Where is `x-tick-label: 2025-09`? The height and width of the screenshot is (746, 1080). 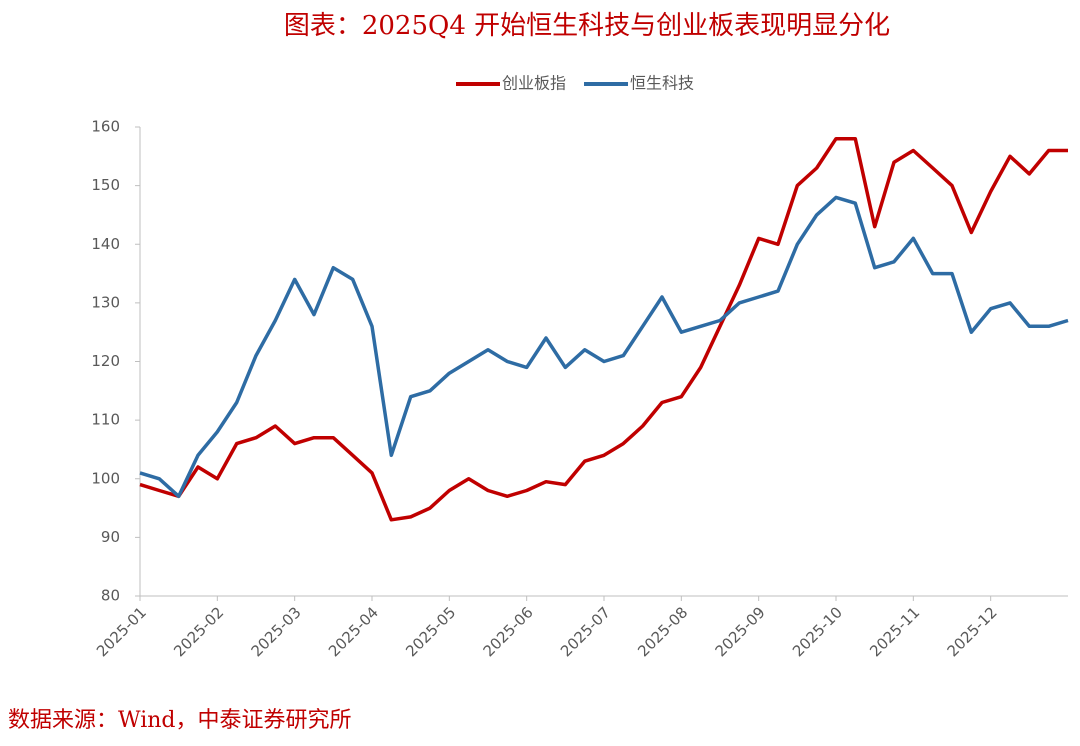 x-tick-label: 2025-09 is located at coordinates (740, 631).